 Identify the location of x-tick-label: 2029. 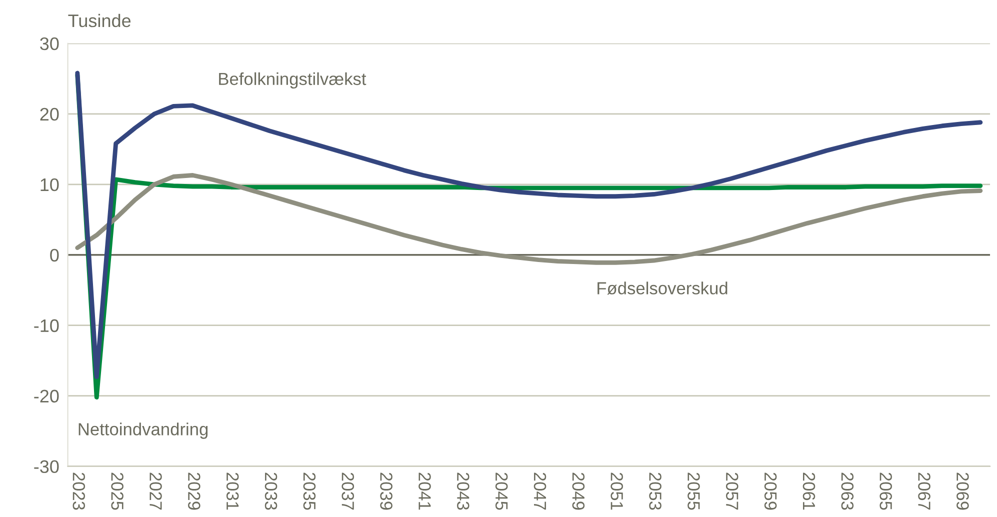
(194, 491).